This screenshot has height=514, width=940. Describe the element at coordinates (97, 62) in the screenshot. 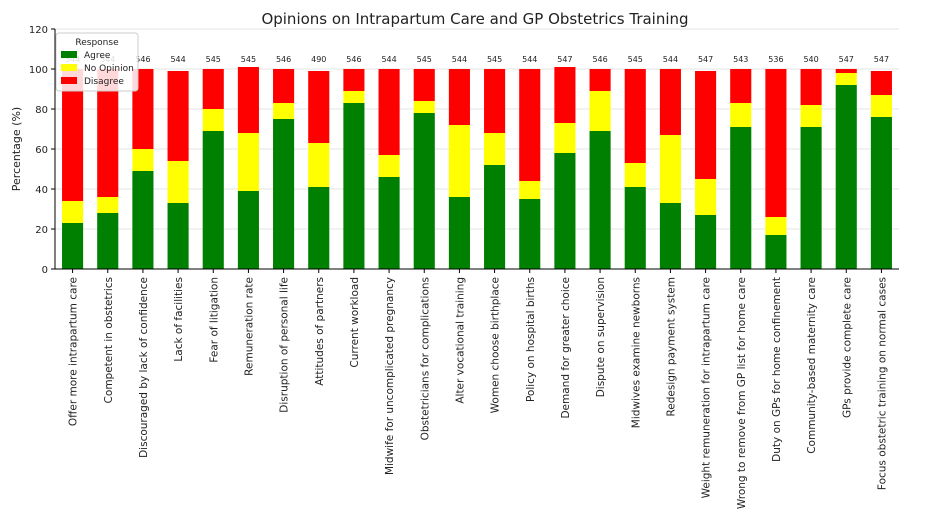

I see `legend: Response Agree No Opinion Disagree` at that location.